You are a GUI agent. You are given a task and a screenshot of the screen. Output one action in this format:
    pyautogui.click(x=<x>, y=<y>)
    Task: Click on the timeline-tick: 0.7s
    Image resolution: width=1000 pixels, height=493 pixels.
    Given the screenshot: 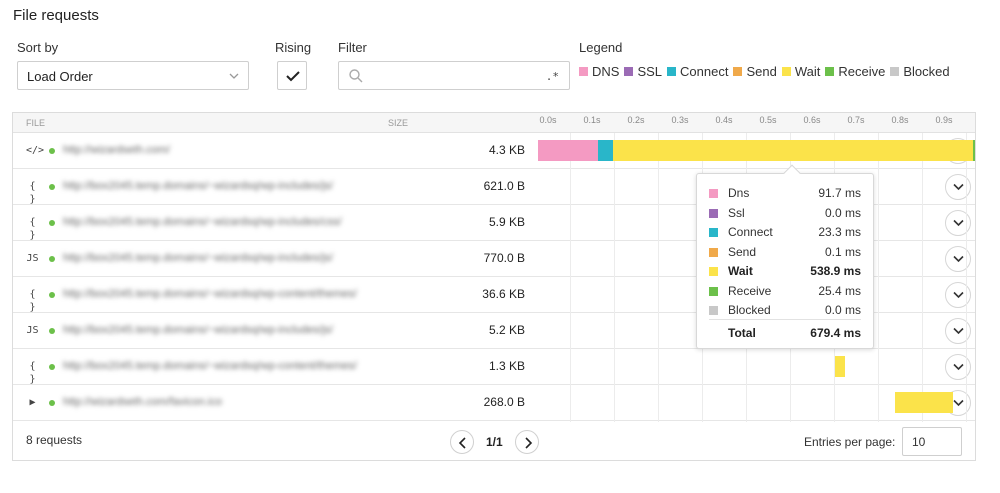 What is the action you would take?
    pyautogui.click(x=856, y=120)
    